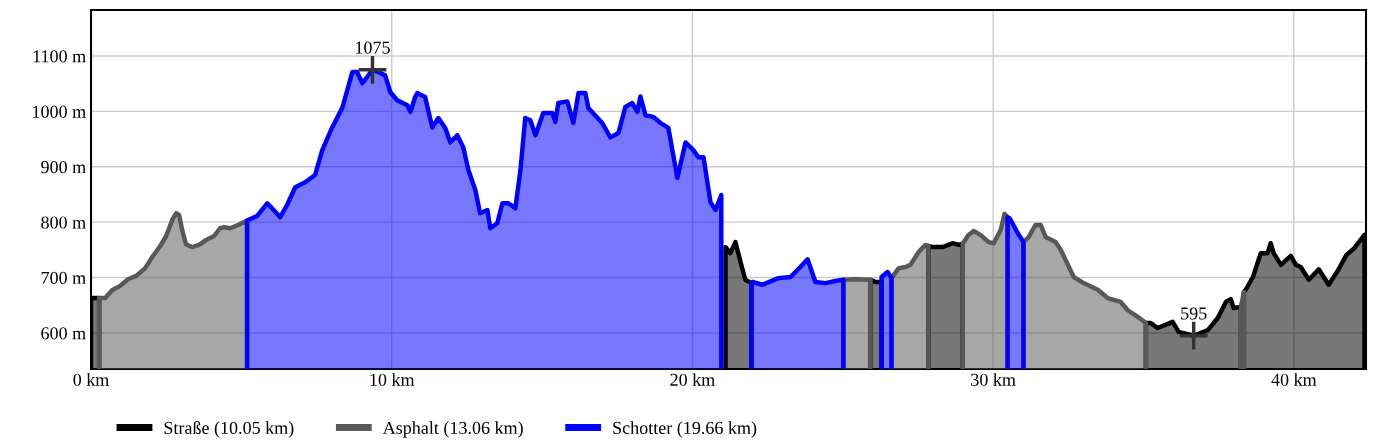  Describe the element at coordinates (63, 277) in the screenshot. I see `y-tick-label: 700 m` at that location.